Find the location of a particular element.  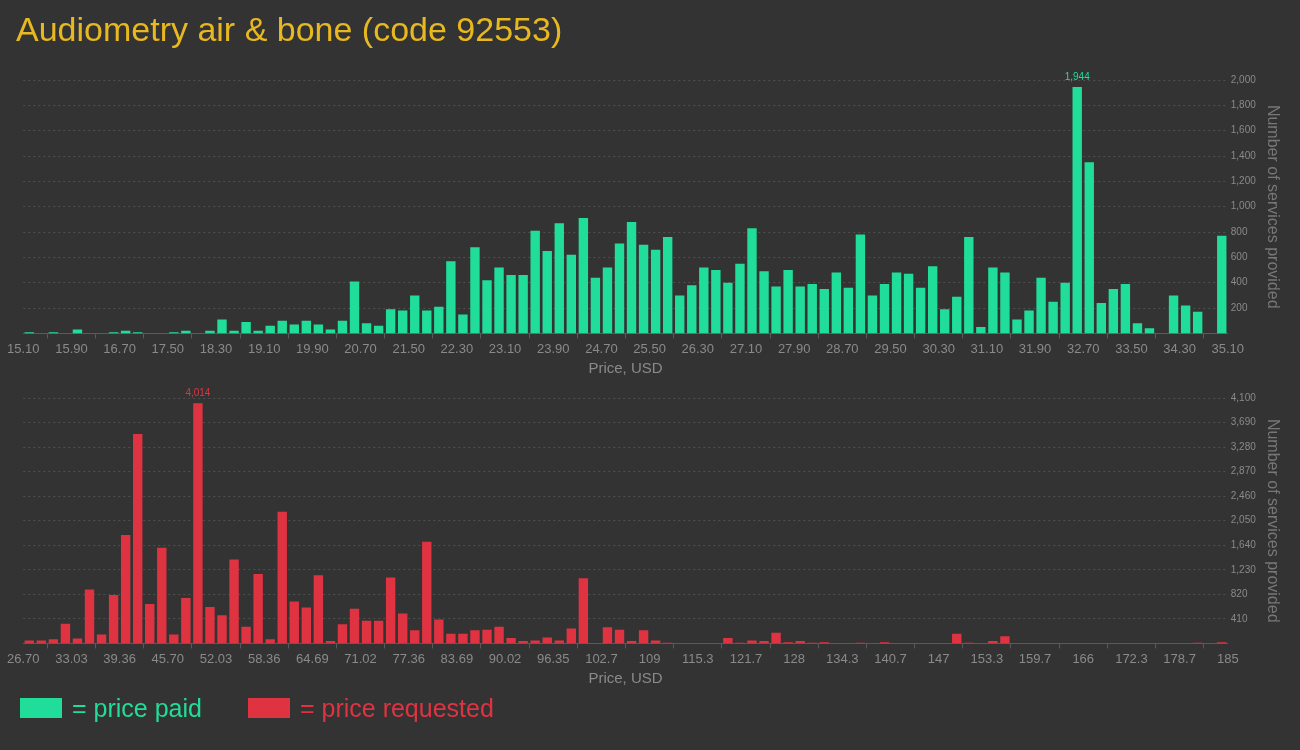

x-tick-label: 34.30 is located at coordinates (1179, 348).